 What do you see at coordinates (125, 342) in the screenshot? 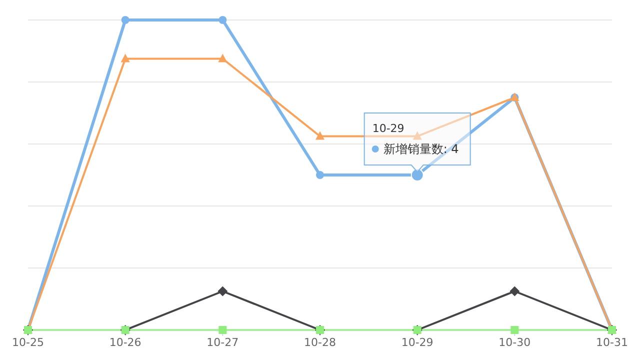
I see `x-tick-label: 10-26` at bounding box center [125, 342].